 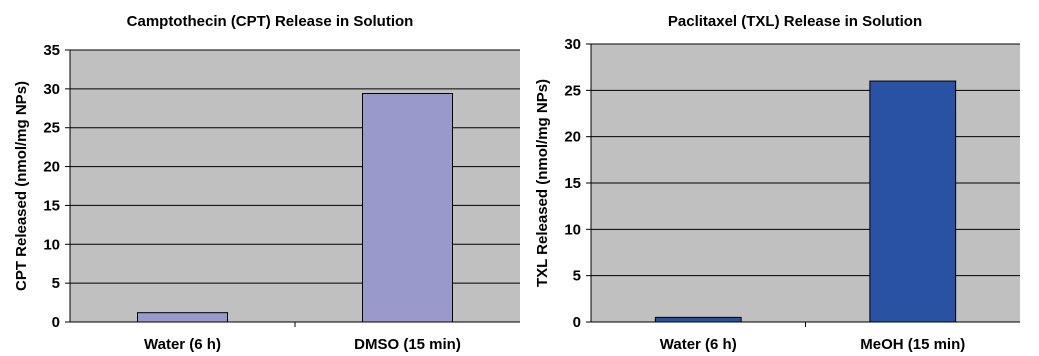 I want to click on chart-title: Paclitaxel (TXL) Release in Solution, so click(x=795, y=21).